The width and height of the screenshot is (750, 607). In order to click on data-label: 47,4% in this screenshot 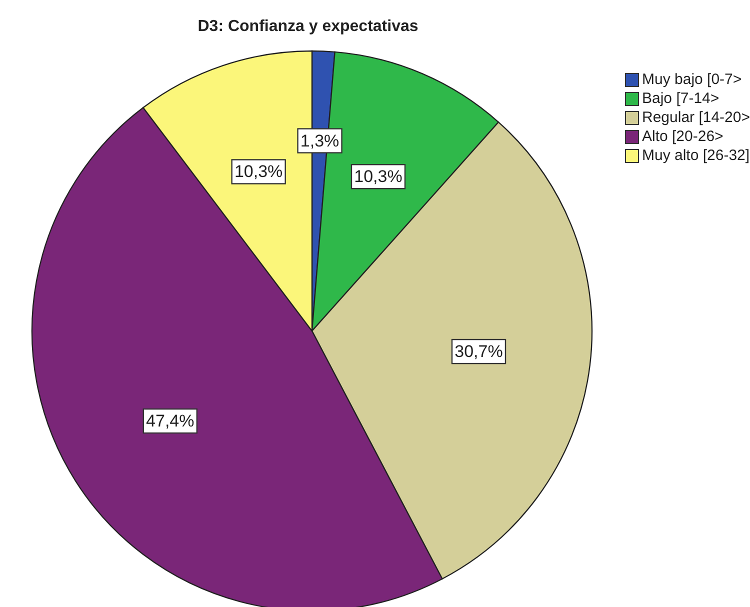, I will do `click(170, 421)`.